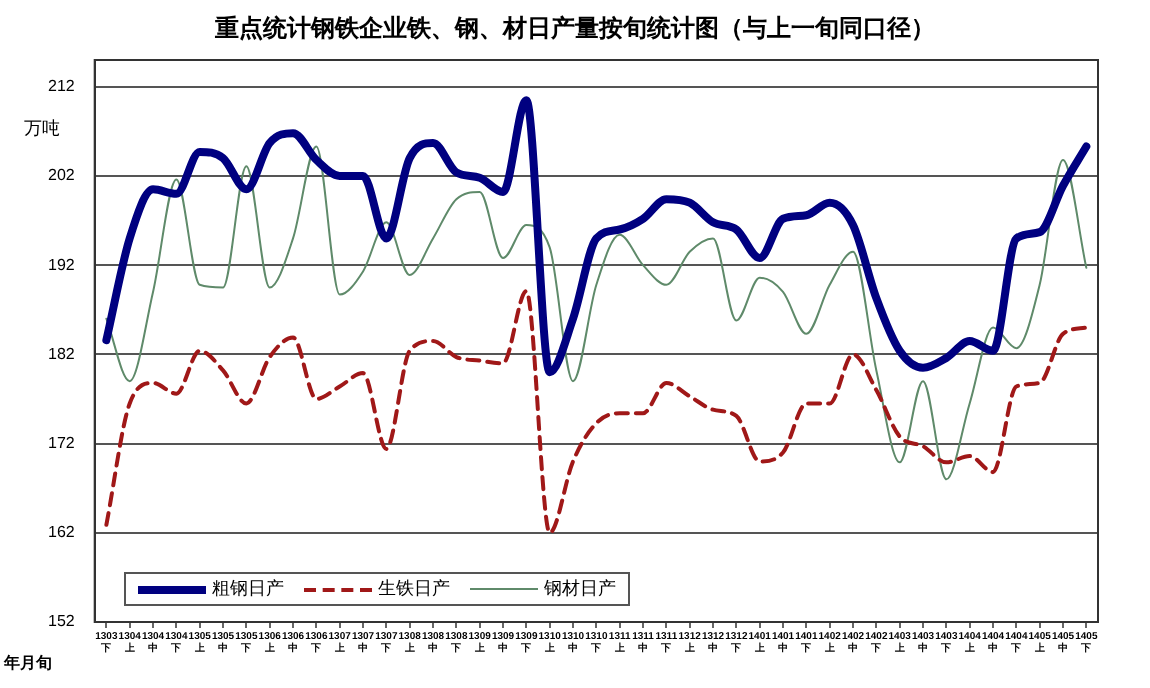 The height and width of the screenshot is (688, 1150). Describe the element at coordinates (61, 264) in the screenshot. I see `y-tick-label: 192` at that location.